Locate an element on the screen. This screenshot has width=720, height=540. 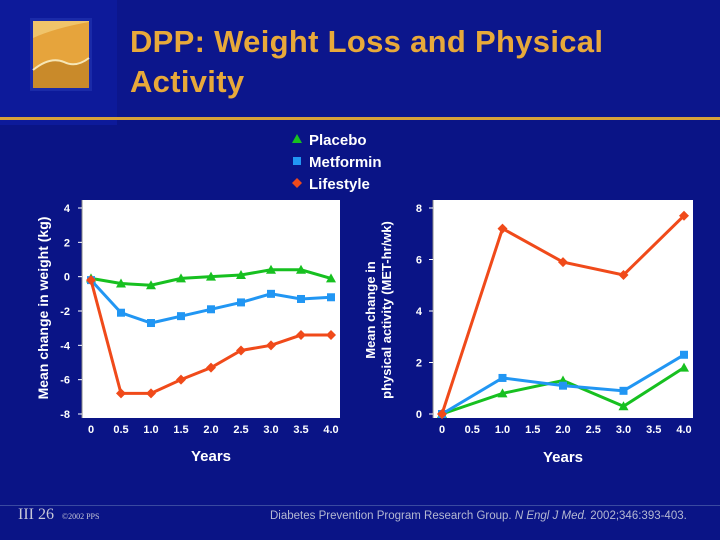
citation-journal: N Engl J Med. is located at coordinates (551, 516).